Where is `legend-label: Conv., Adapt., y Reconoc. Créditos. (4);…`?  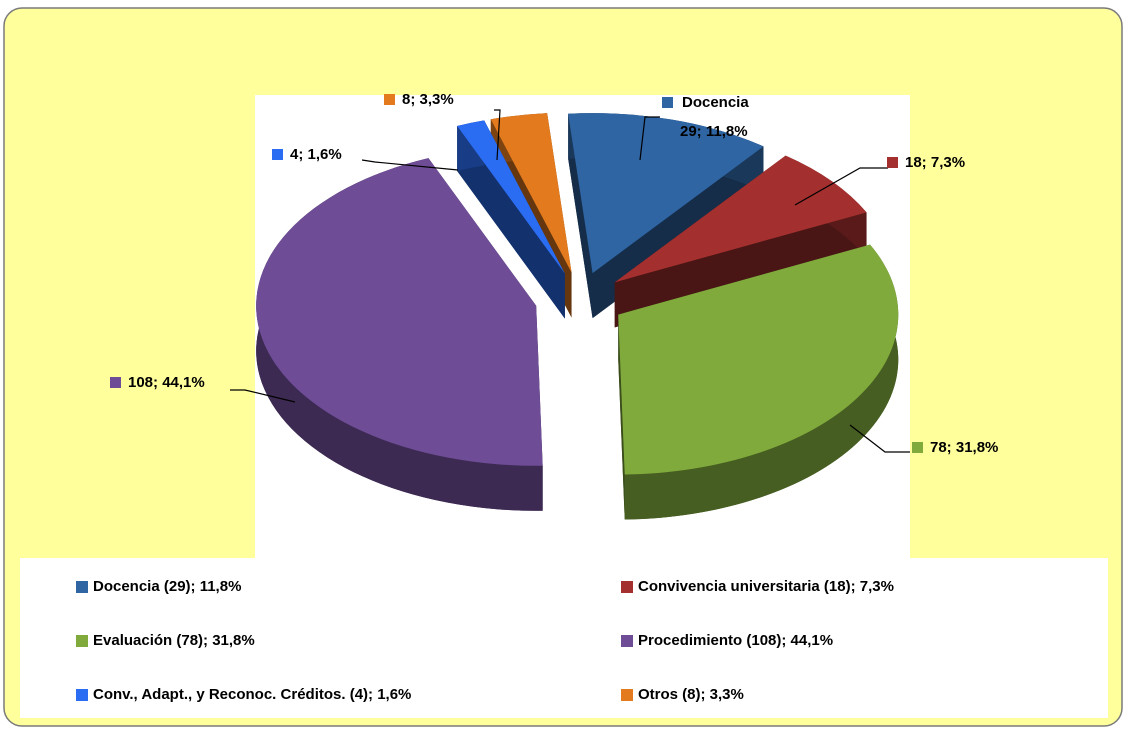 legend-label: Conv., Adapt., y Reconoc. Créditos. (4);… is located at coordinates (252, 694).